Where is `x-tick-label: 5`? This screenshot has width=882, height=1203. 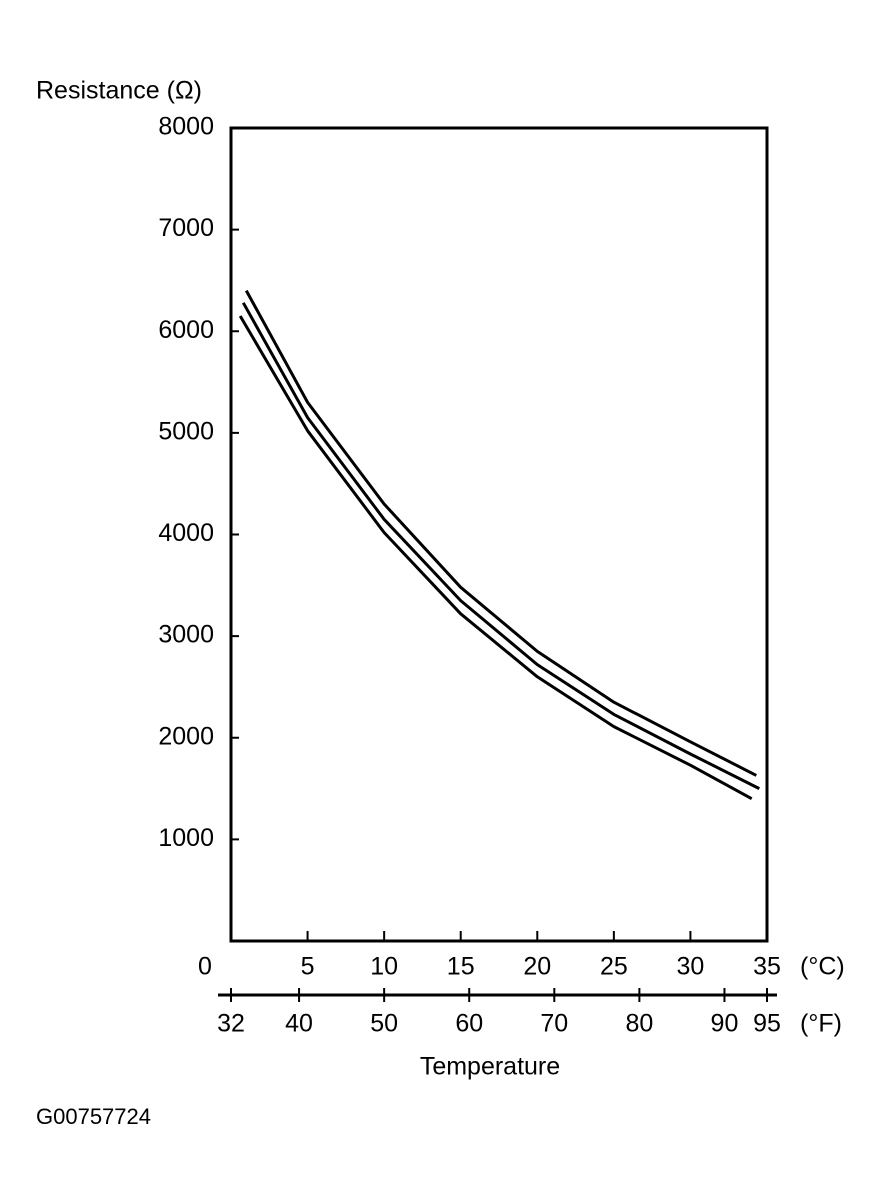
x-tick-label: 5 is located at coordinates (308, 967).